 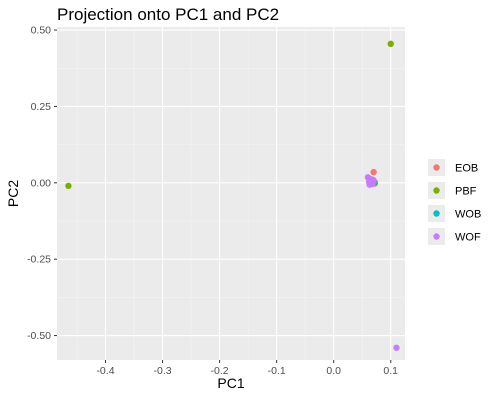 What do you see at coordinates (168, 14) in the screenshot?
I see `chart-title: Projection onto PC1 and PC2` at bounding box center [168, 14].